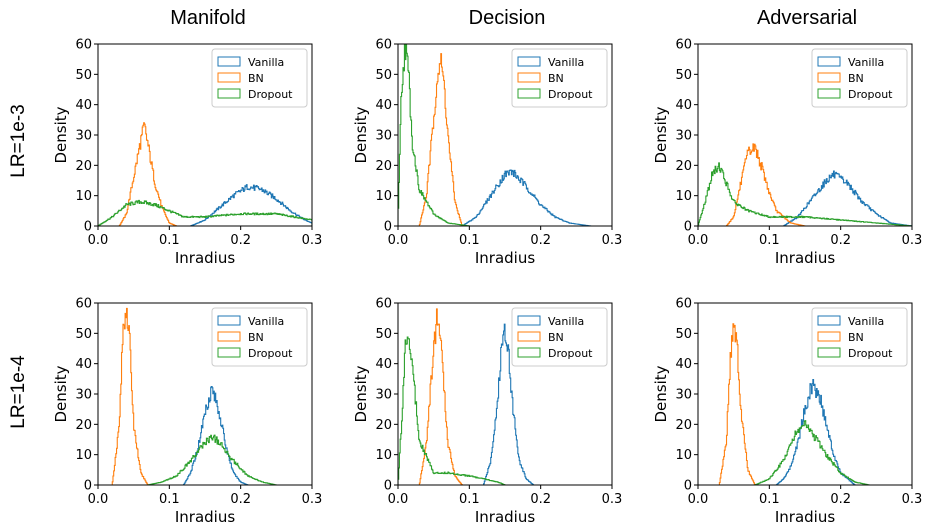  Describe the element at coordinates (18, 140) in the screenshot. I see `row-label-lr-1e-3: LR=1e-3` at that location.